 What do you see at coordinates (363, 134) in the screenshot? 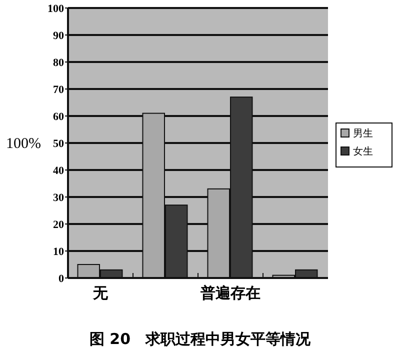
I see `legend-label: 男生` at bounding box center [363, 134].